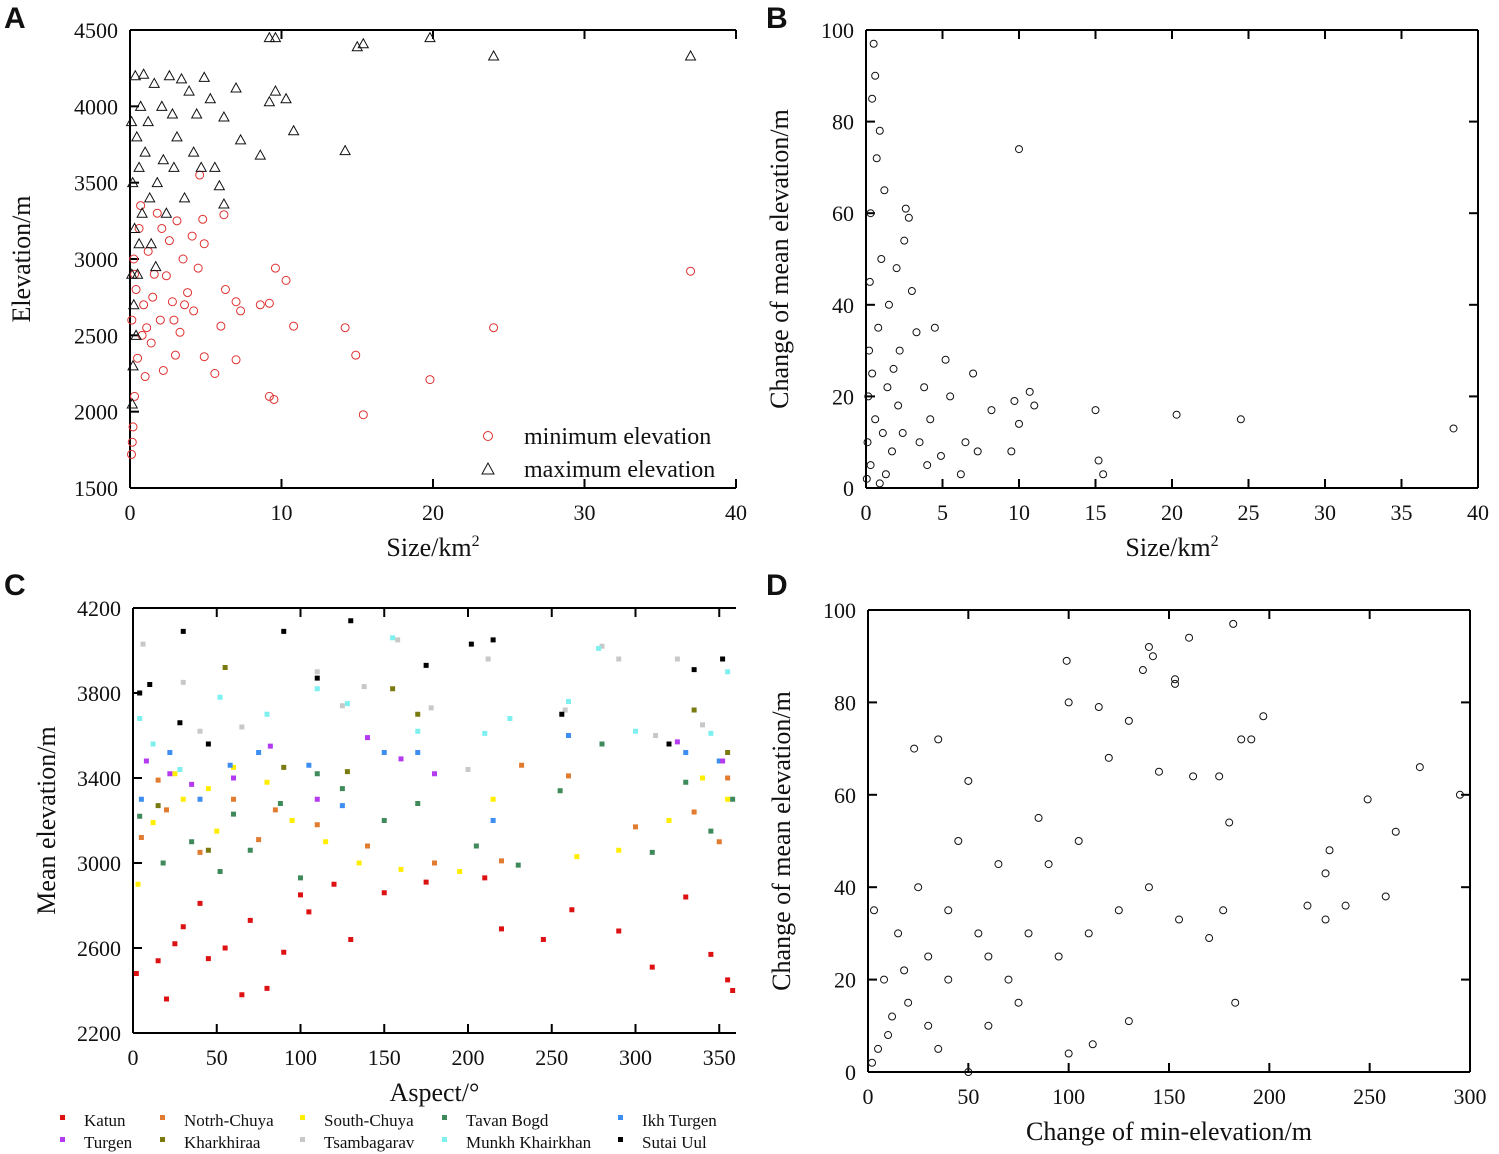 This screenshot has height=1154, width=1499. I want to click on y-tick-label: 100, so click(839, 610).